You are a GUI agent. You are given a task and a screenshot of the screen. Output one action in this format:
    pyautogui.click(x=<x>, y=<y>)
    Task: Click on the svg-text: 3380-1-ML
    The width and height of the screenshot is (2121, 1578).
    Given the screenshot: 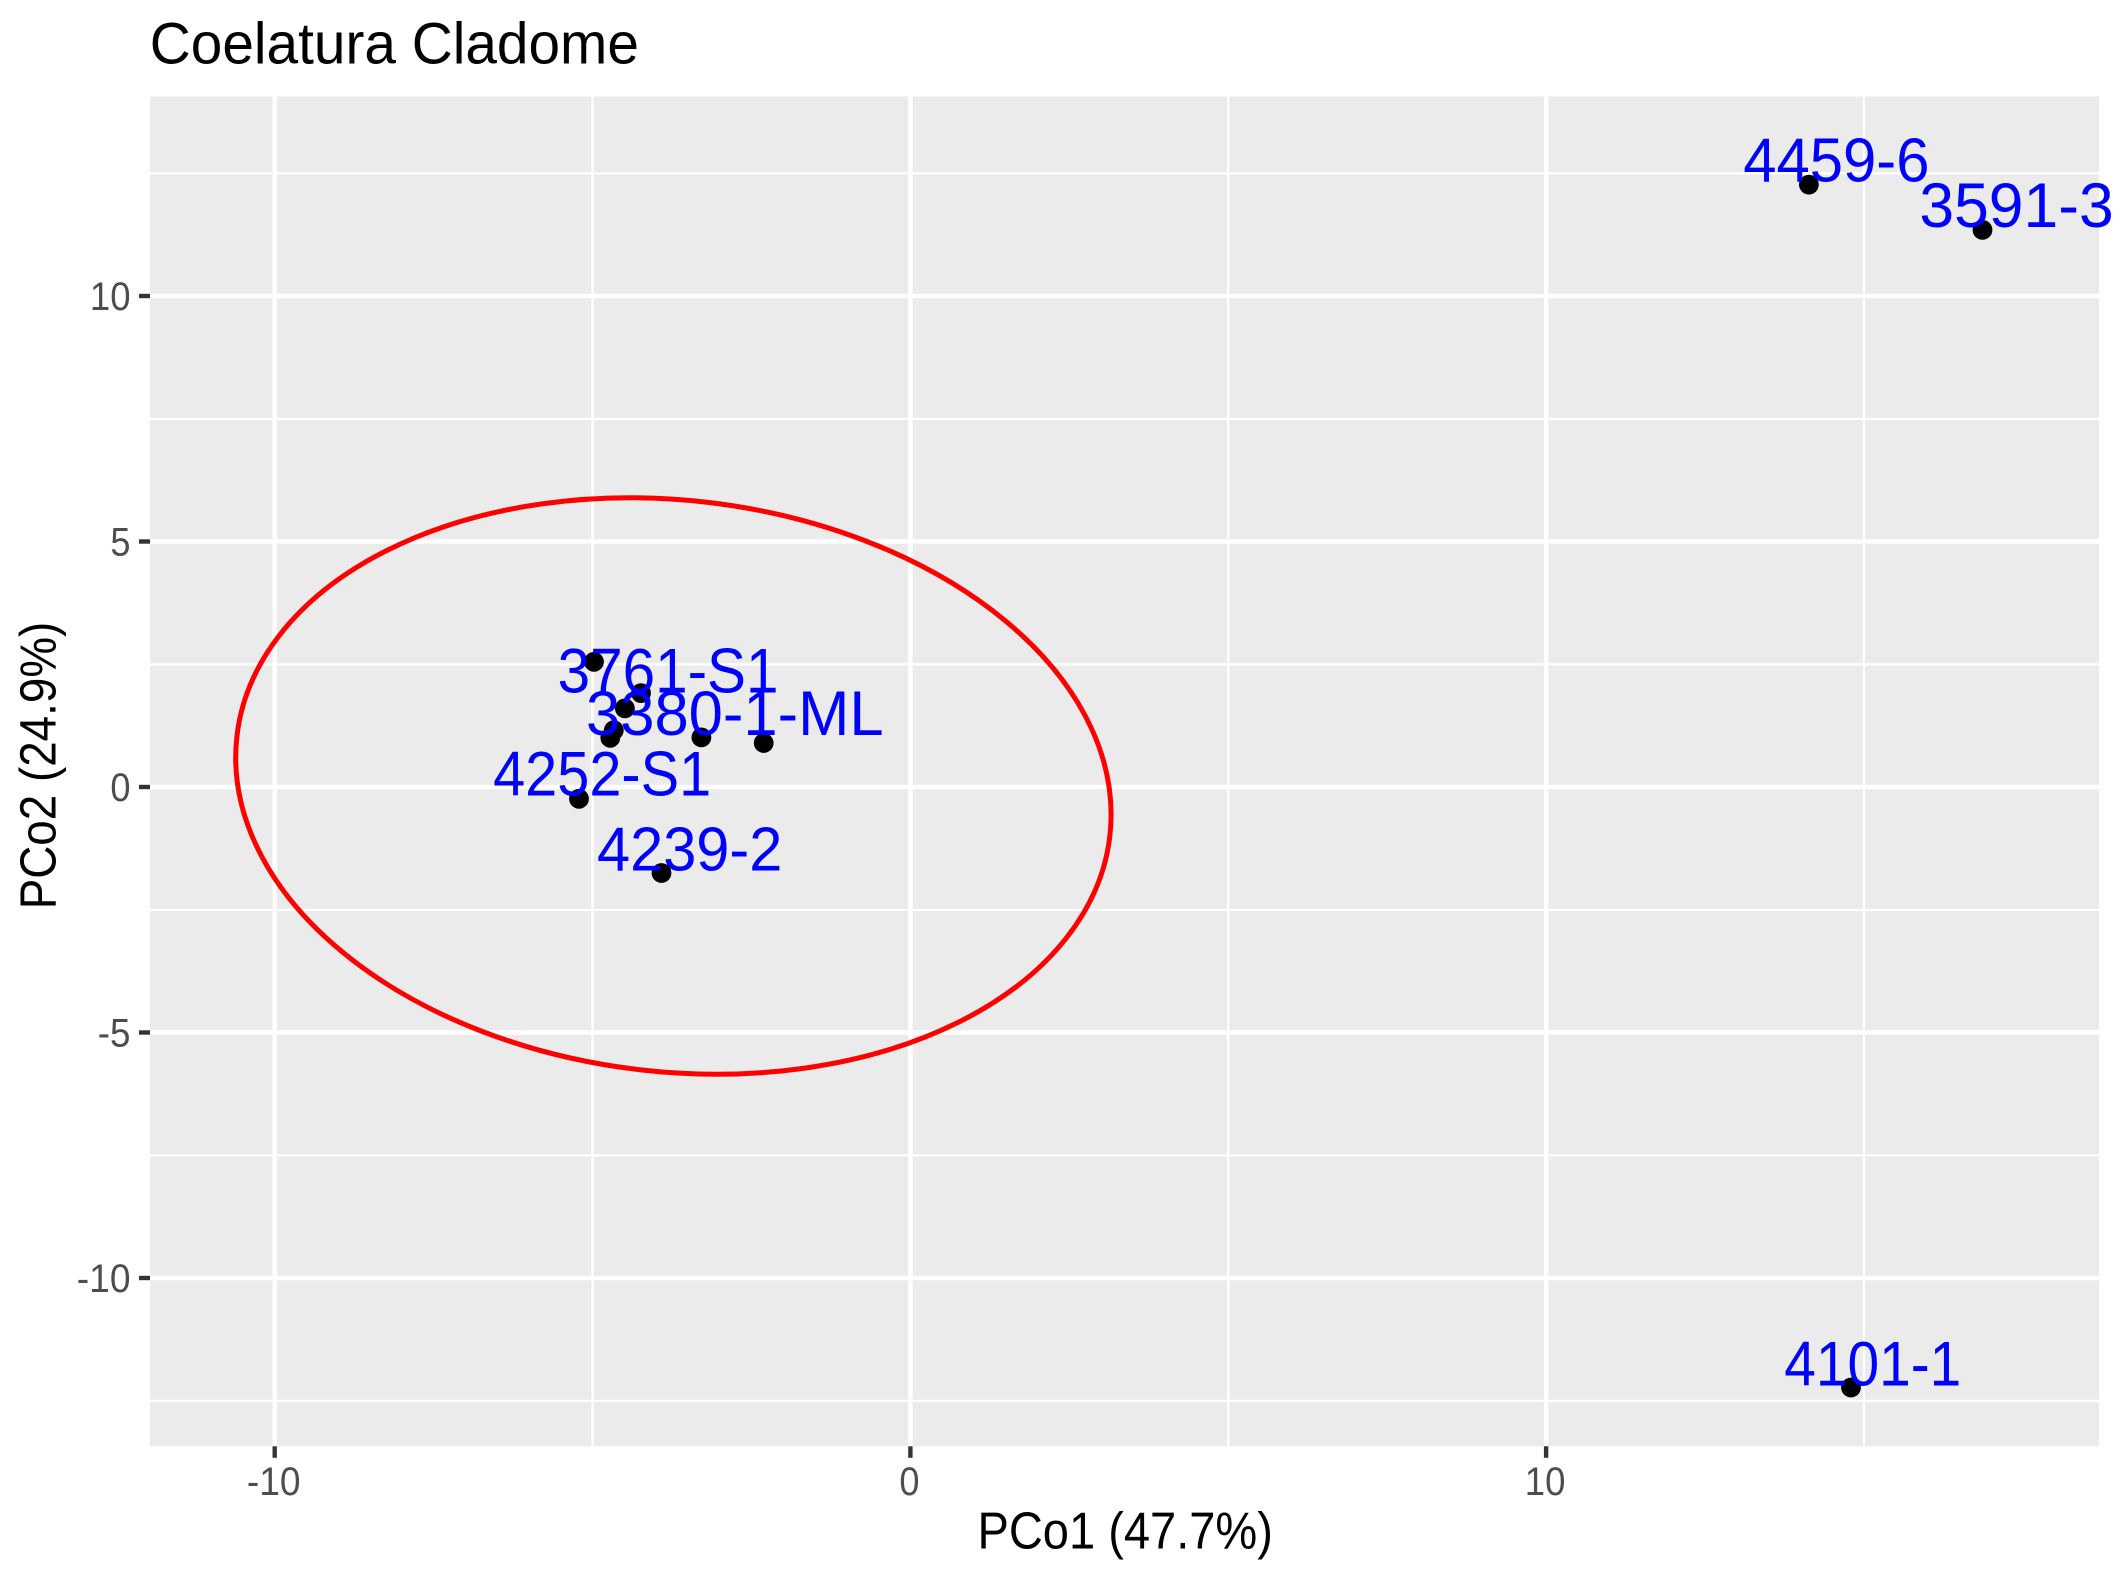 What is the action you would take?
    pyautogui.click(x=735, y=714)
    